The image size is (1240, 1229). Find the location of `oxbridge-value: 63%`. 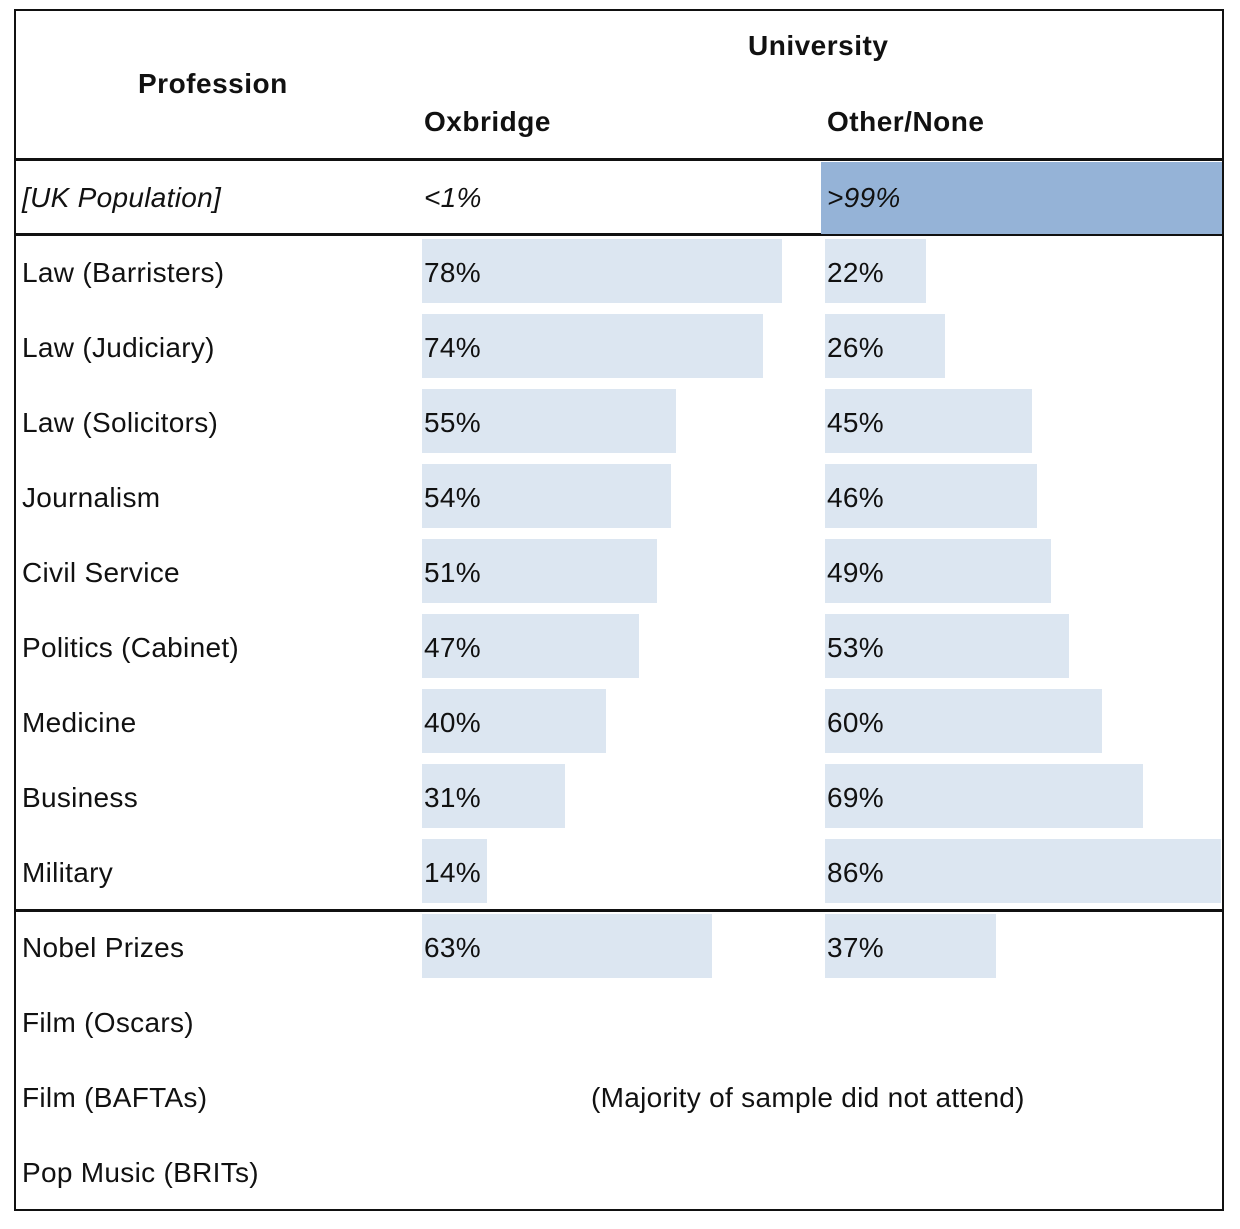

oxbridge-value: 63% is located at coordinates (452, 947).